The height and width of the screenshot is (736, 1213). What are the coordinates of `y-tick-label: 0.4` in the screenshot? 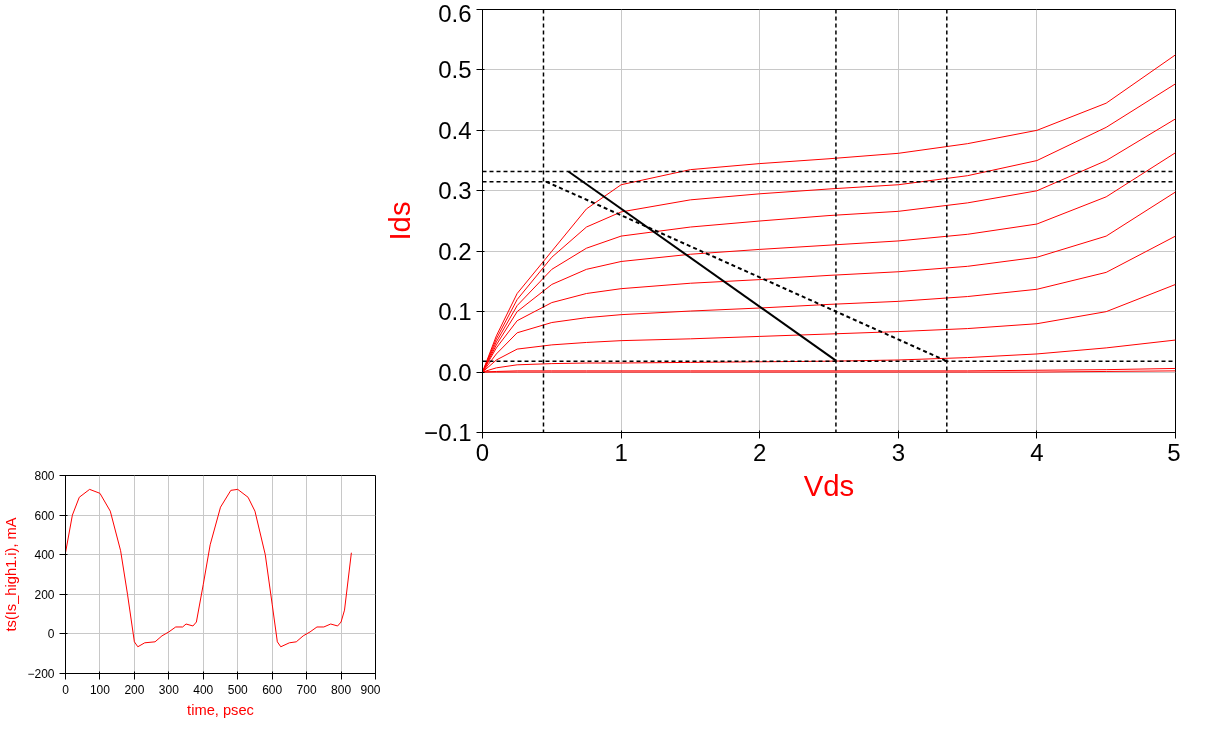 It's located at (455, 130).